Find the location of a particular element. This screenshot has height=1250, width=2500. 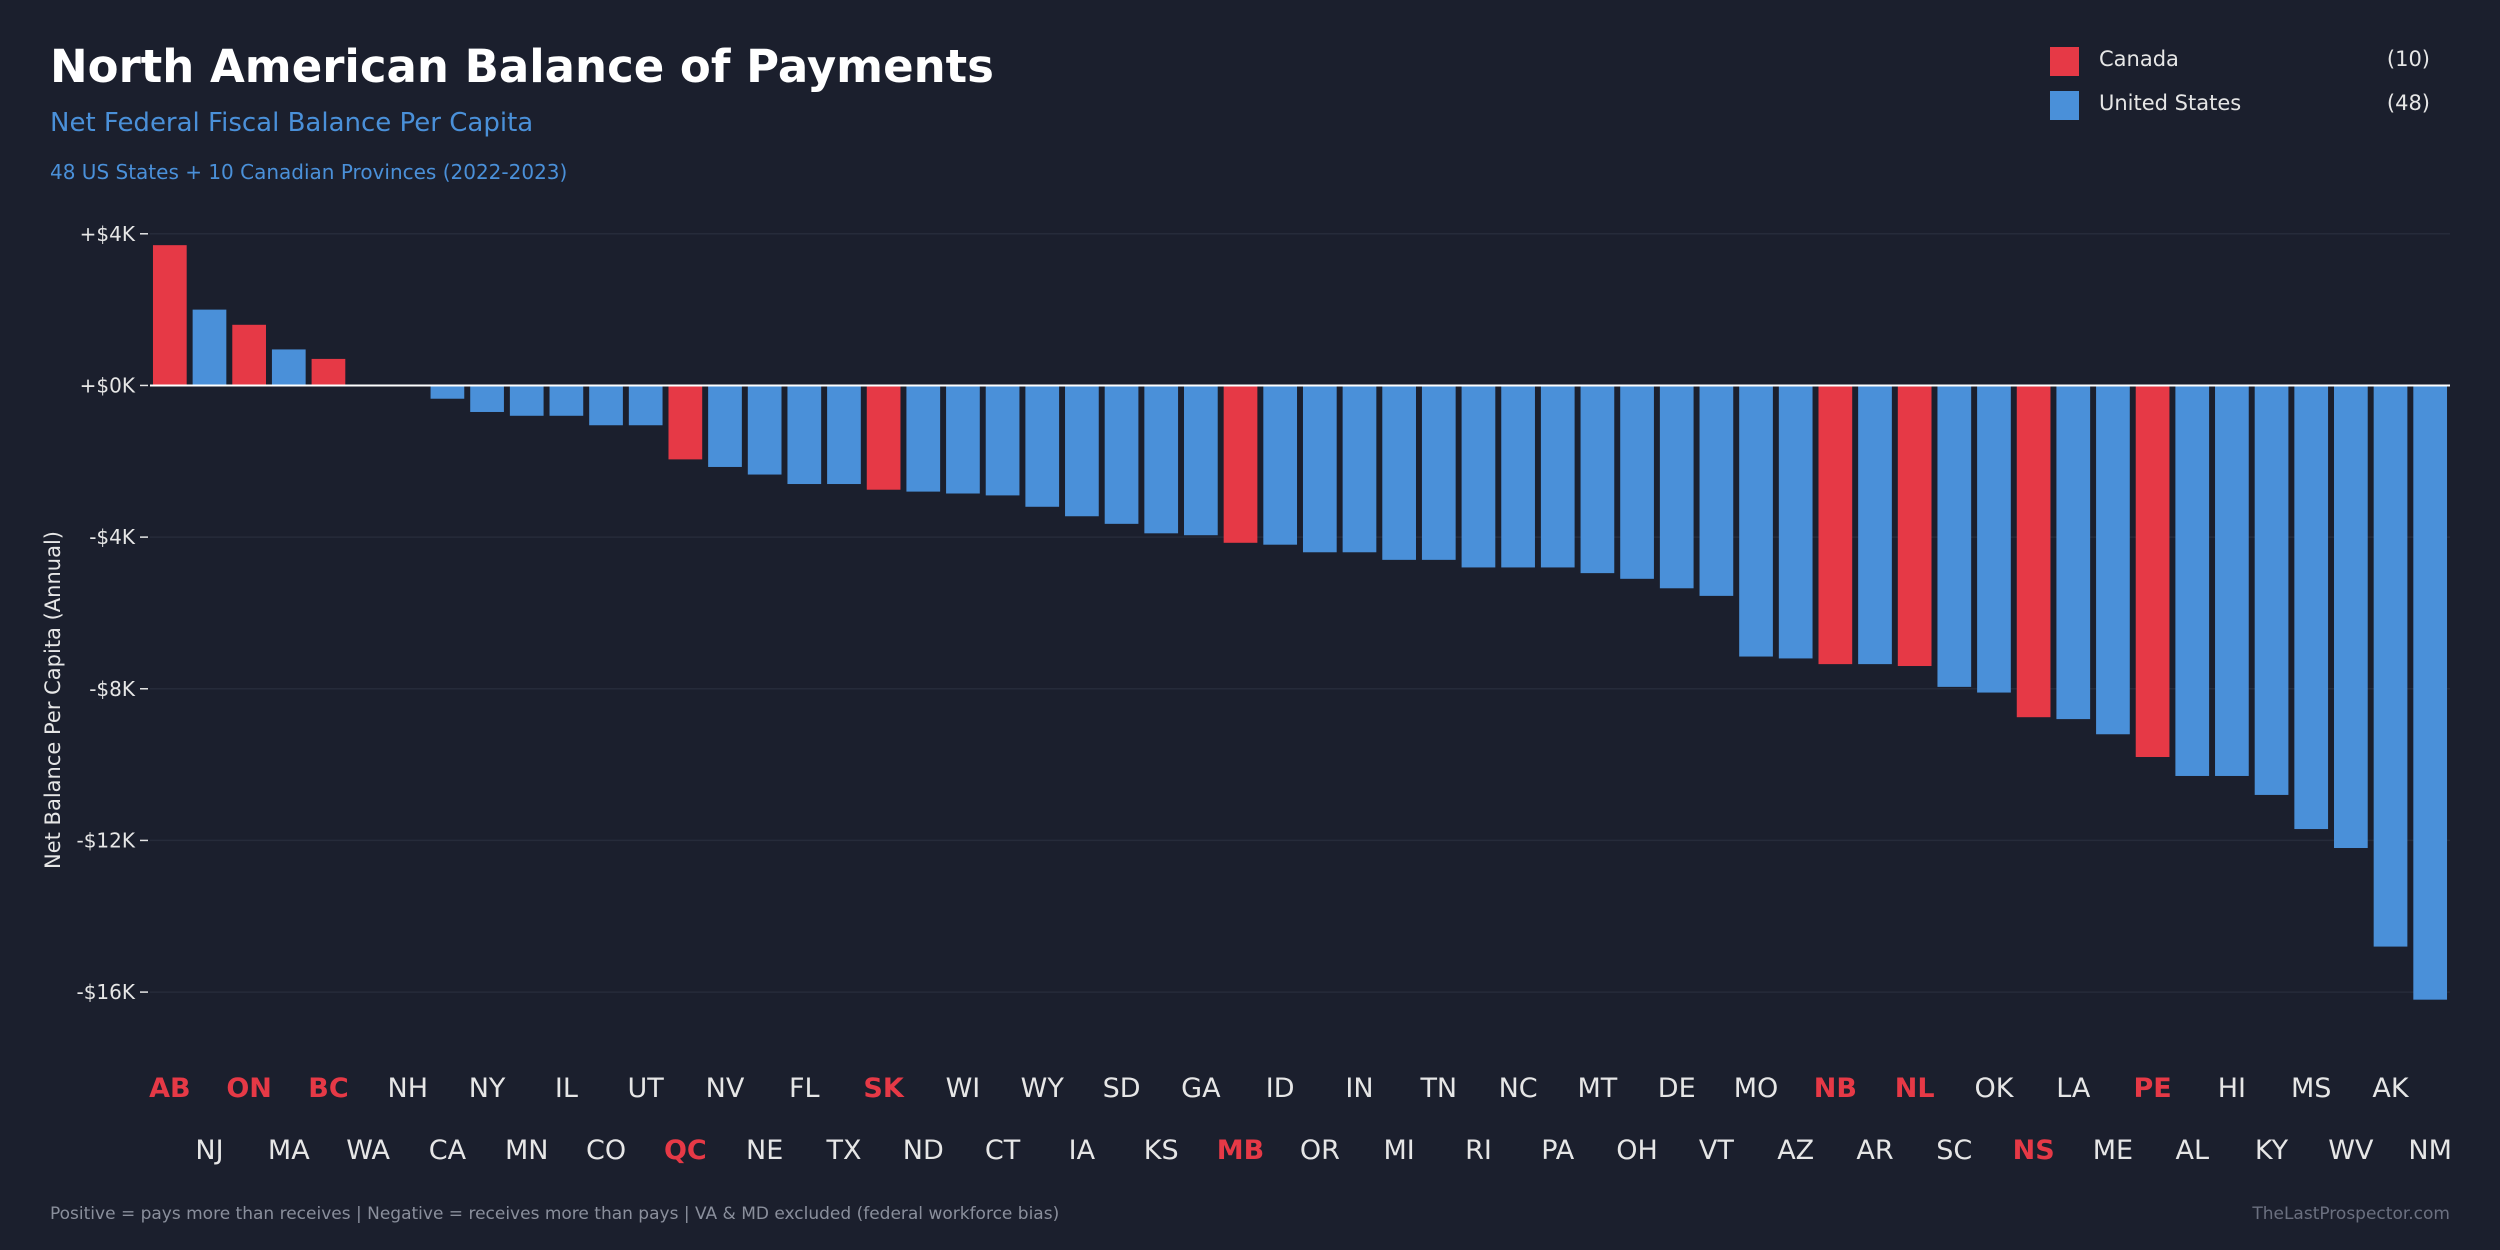

bar-oh is located at coordinates (1637, 482).